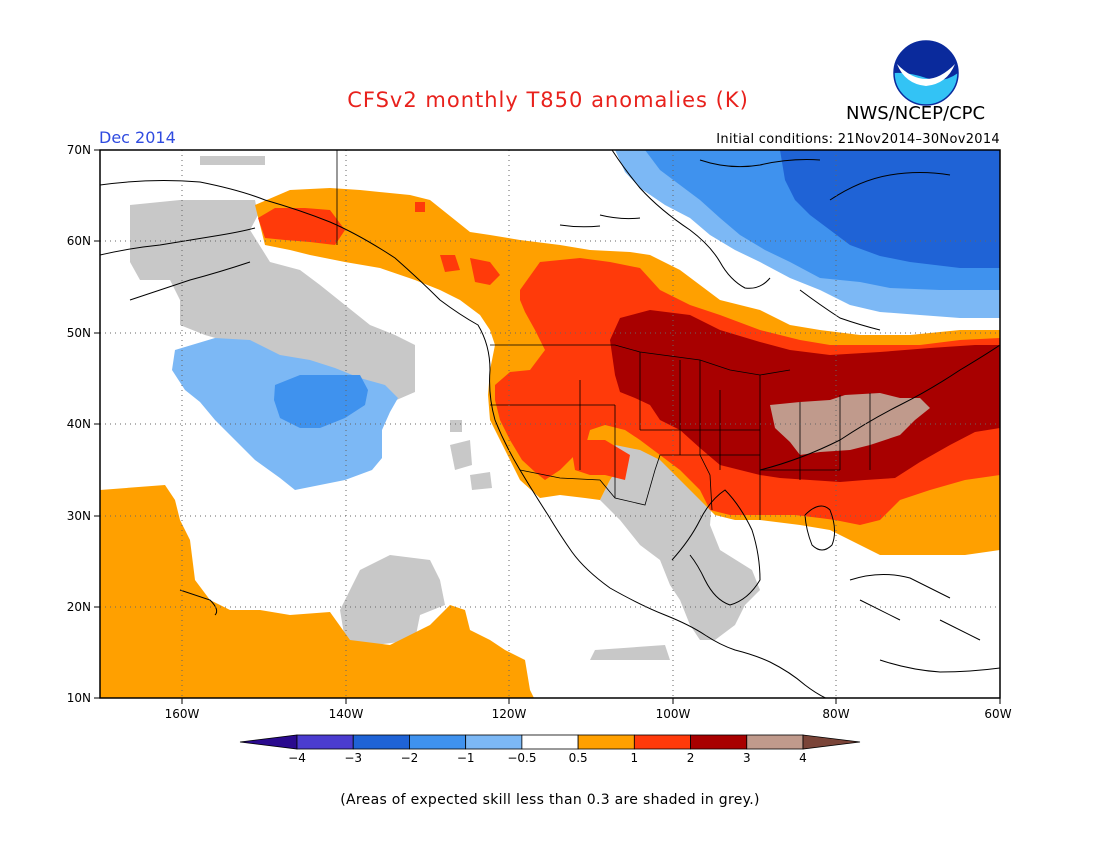 This screenshot has width=1100, height=850. Describe the element at coordinates (466, 758) in the screenshot. I see `colorbar-tick-label: −1` at that location.